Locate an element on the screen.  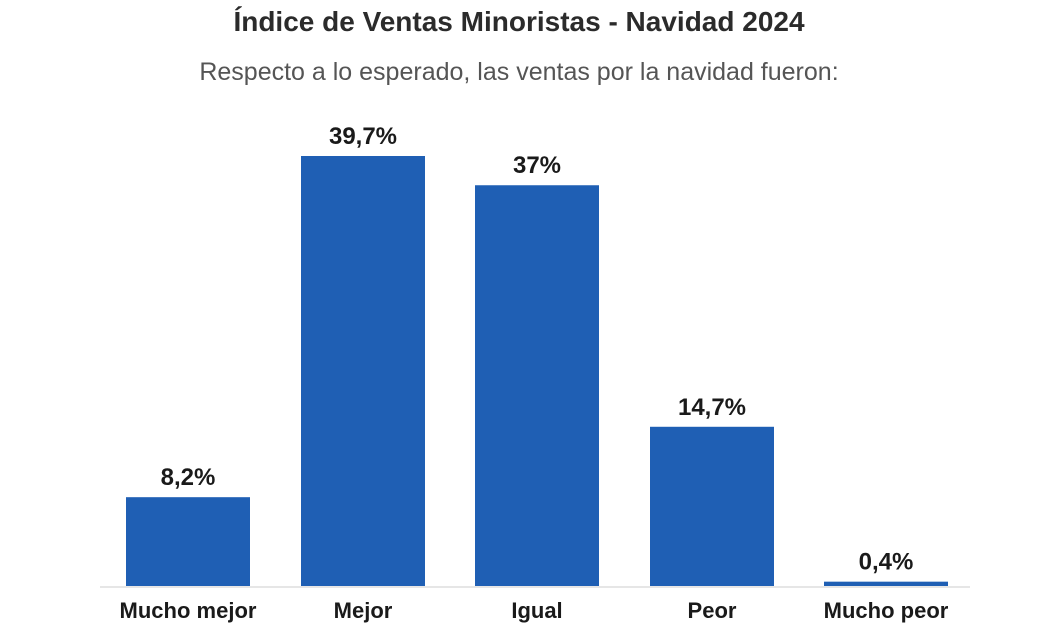
x-tick-label: Mejor is located at coordinates (363, 610).